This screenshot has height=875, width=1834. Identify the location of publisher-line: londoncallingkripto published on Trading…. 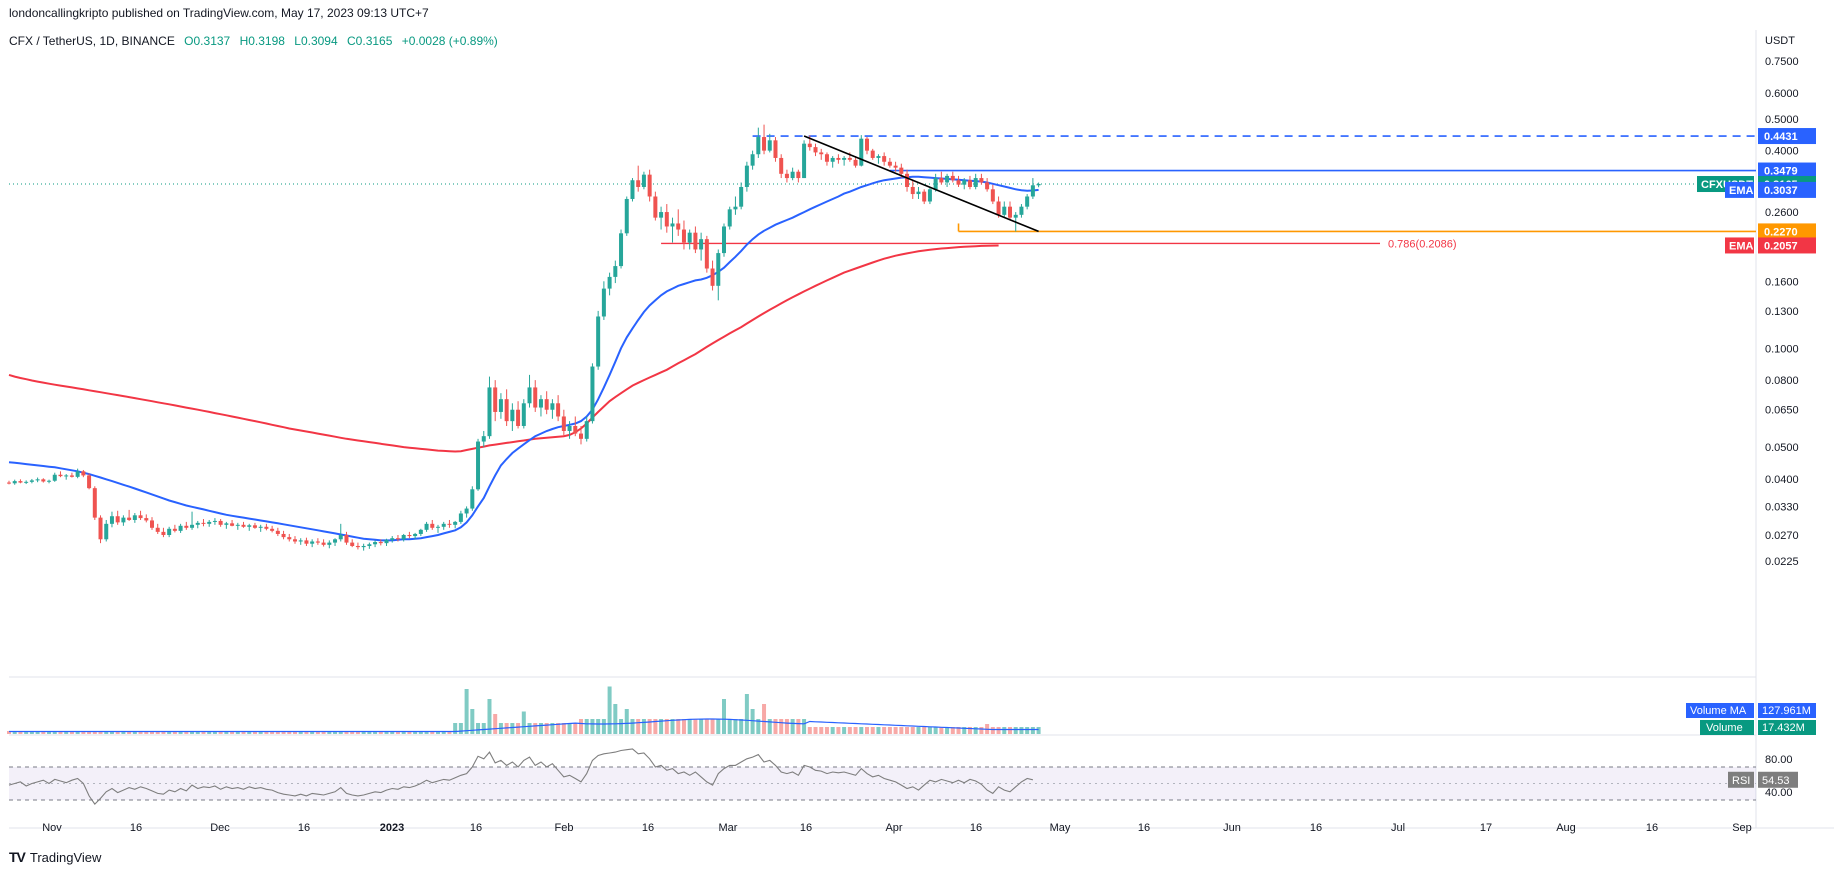
(219, 13).